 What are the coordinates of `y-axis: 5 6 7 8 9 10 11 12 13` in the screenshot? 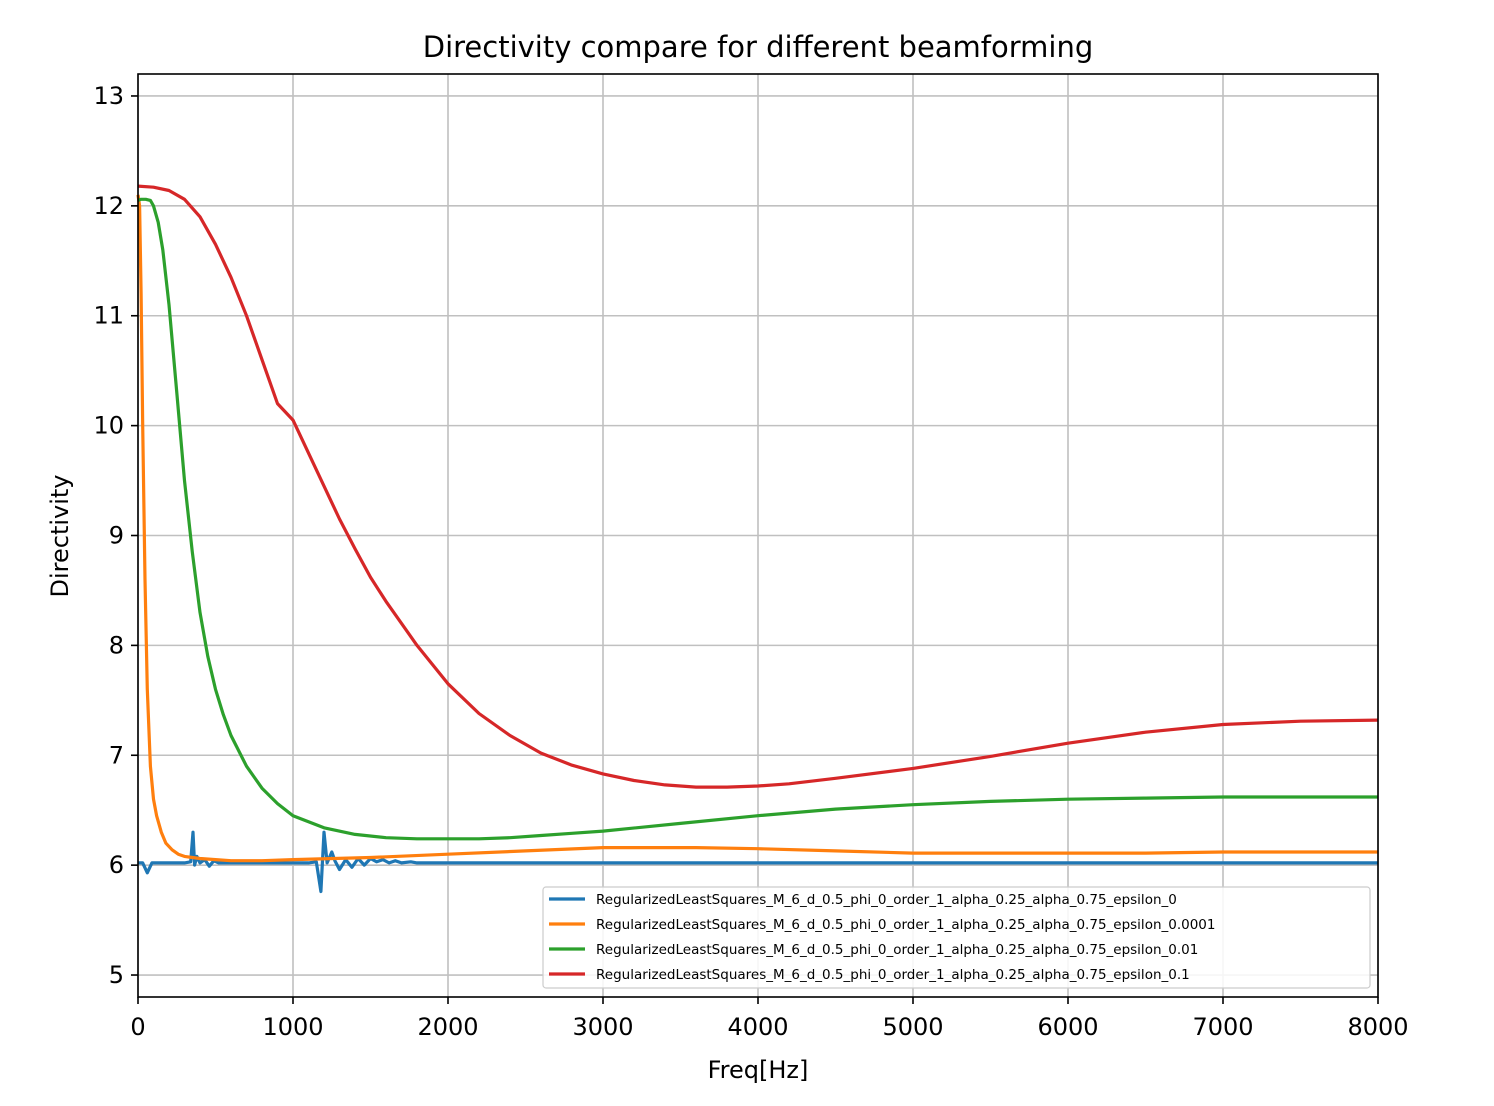 It's located at (115, 535).